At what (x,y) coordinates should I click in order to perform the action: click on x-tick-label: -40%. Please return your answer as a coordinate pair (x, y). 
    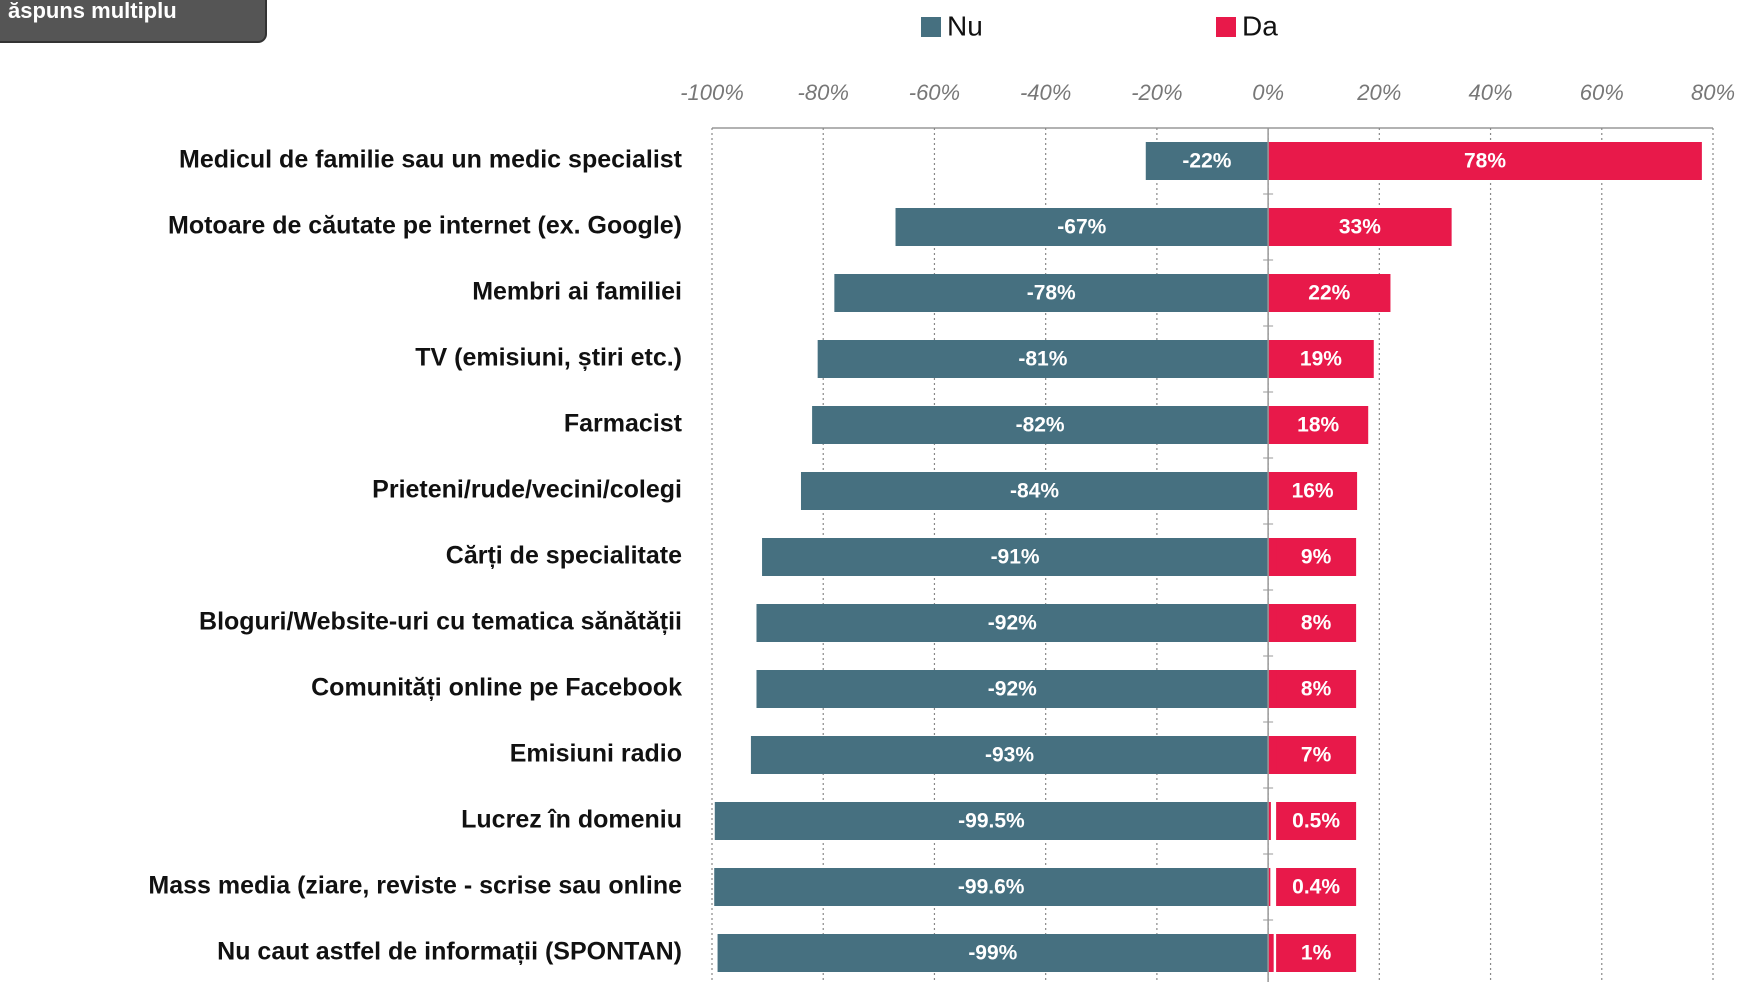
    Looking at the image, I should click on (1045, 92).